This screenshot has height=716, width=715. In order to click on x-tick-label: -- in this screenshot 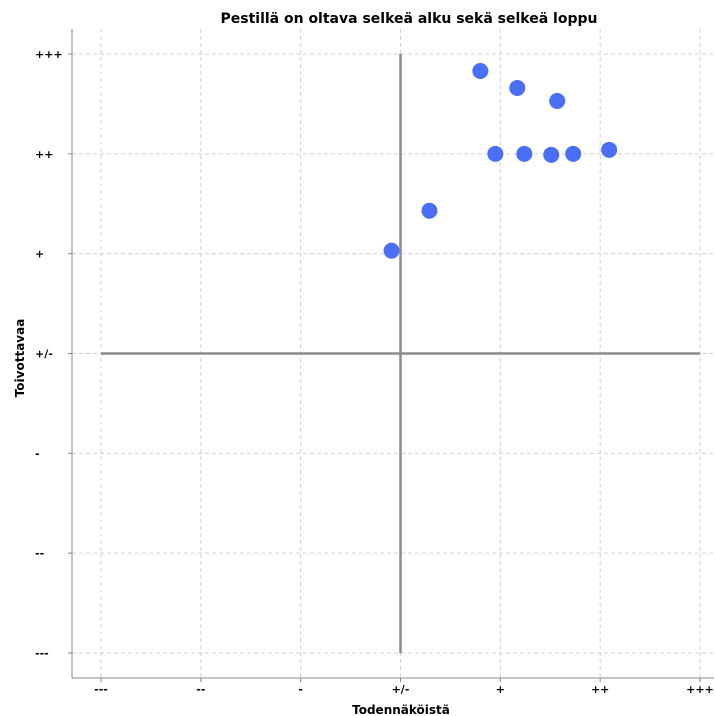, I will do `click(200, 689)`.